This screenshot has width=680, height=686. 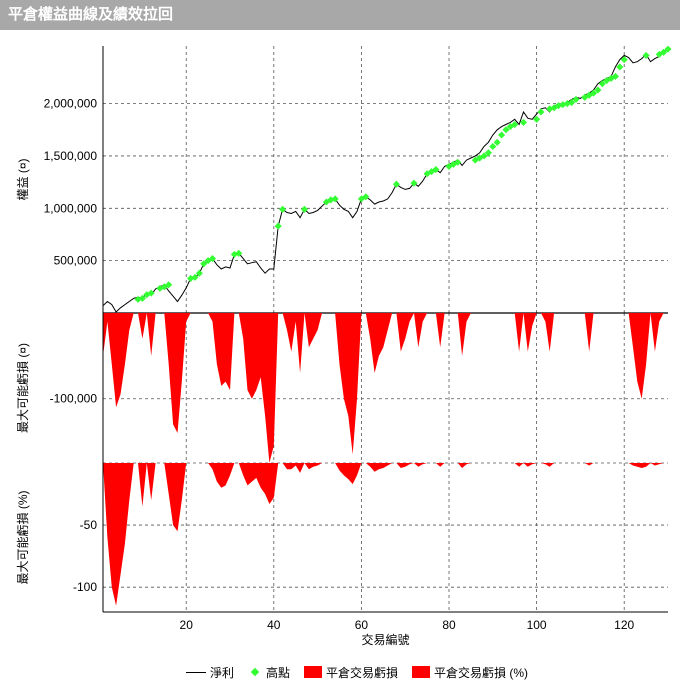 I want to click on legend-label-drawdown: 平倉交易虧損, so click(x=362, y=672).